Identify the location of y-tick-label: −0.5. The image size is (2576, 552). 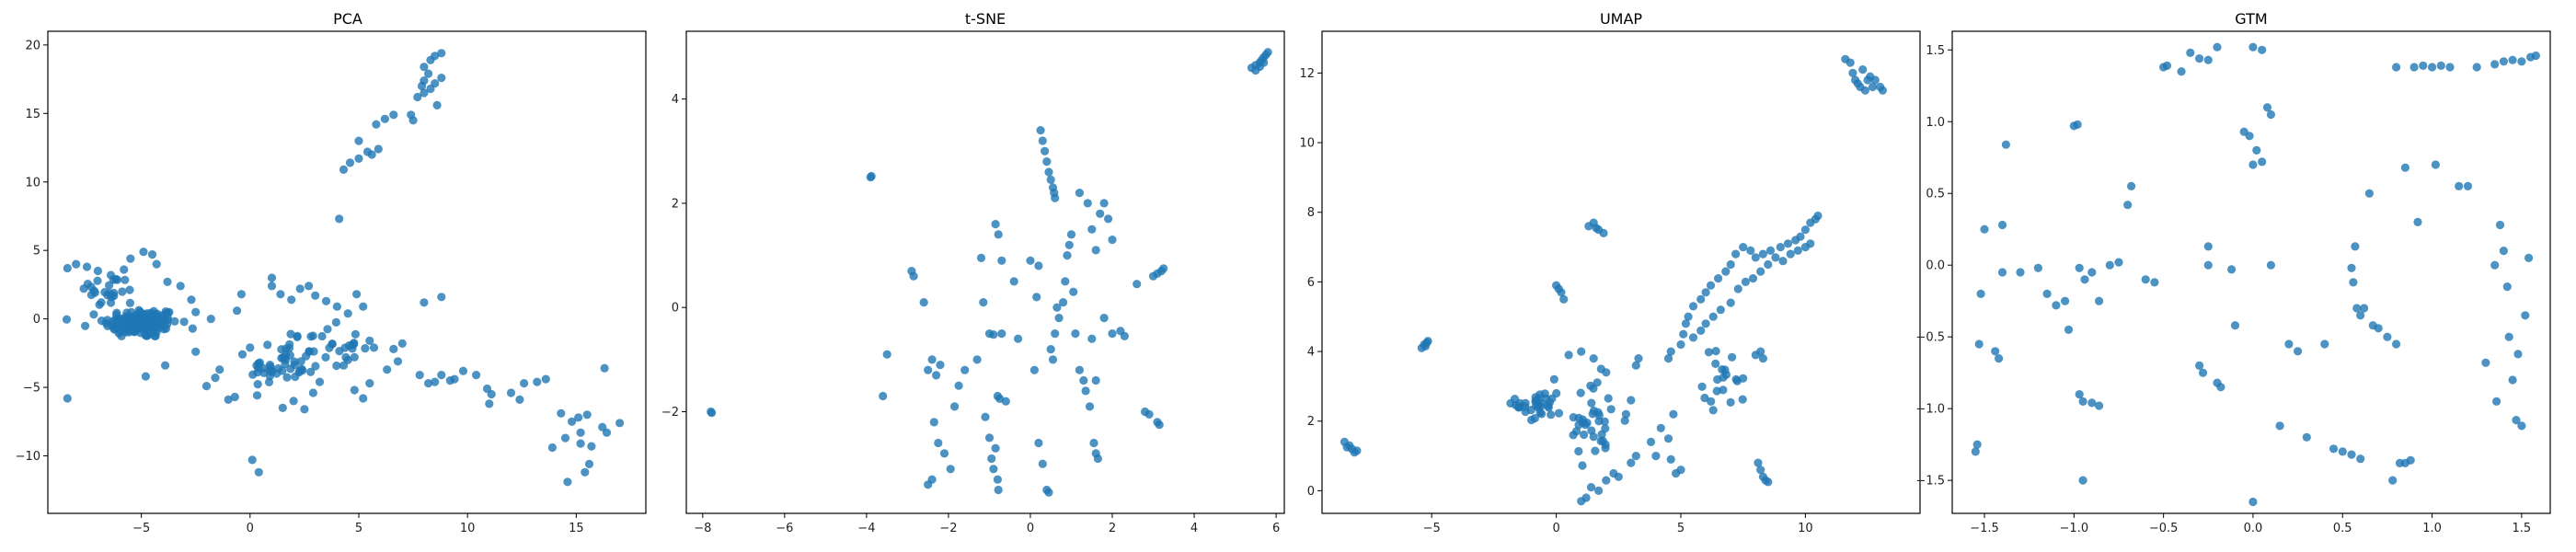
(1930, 338).